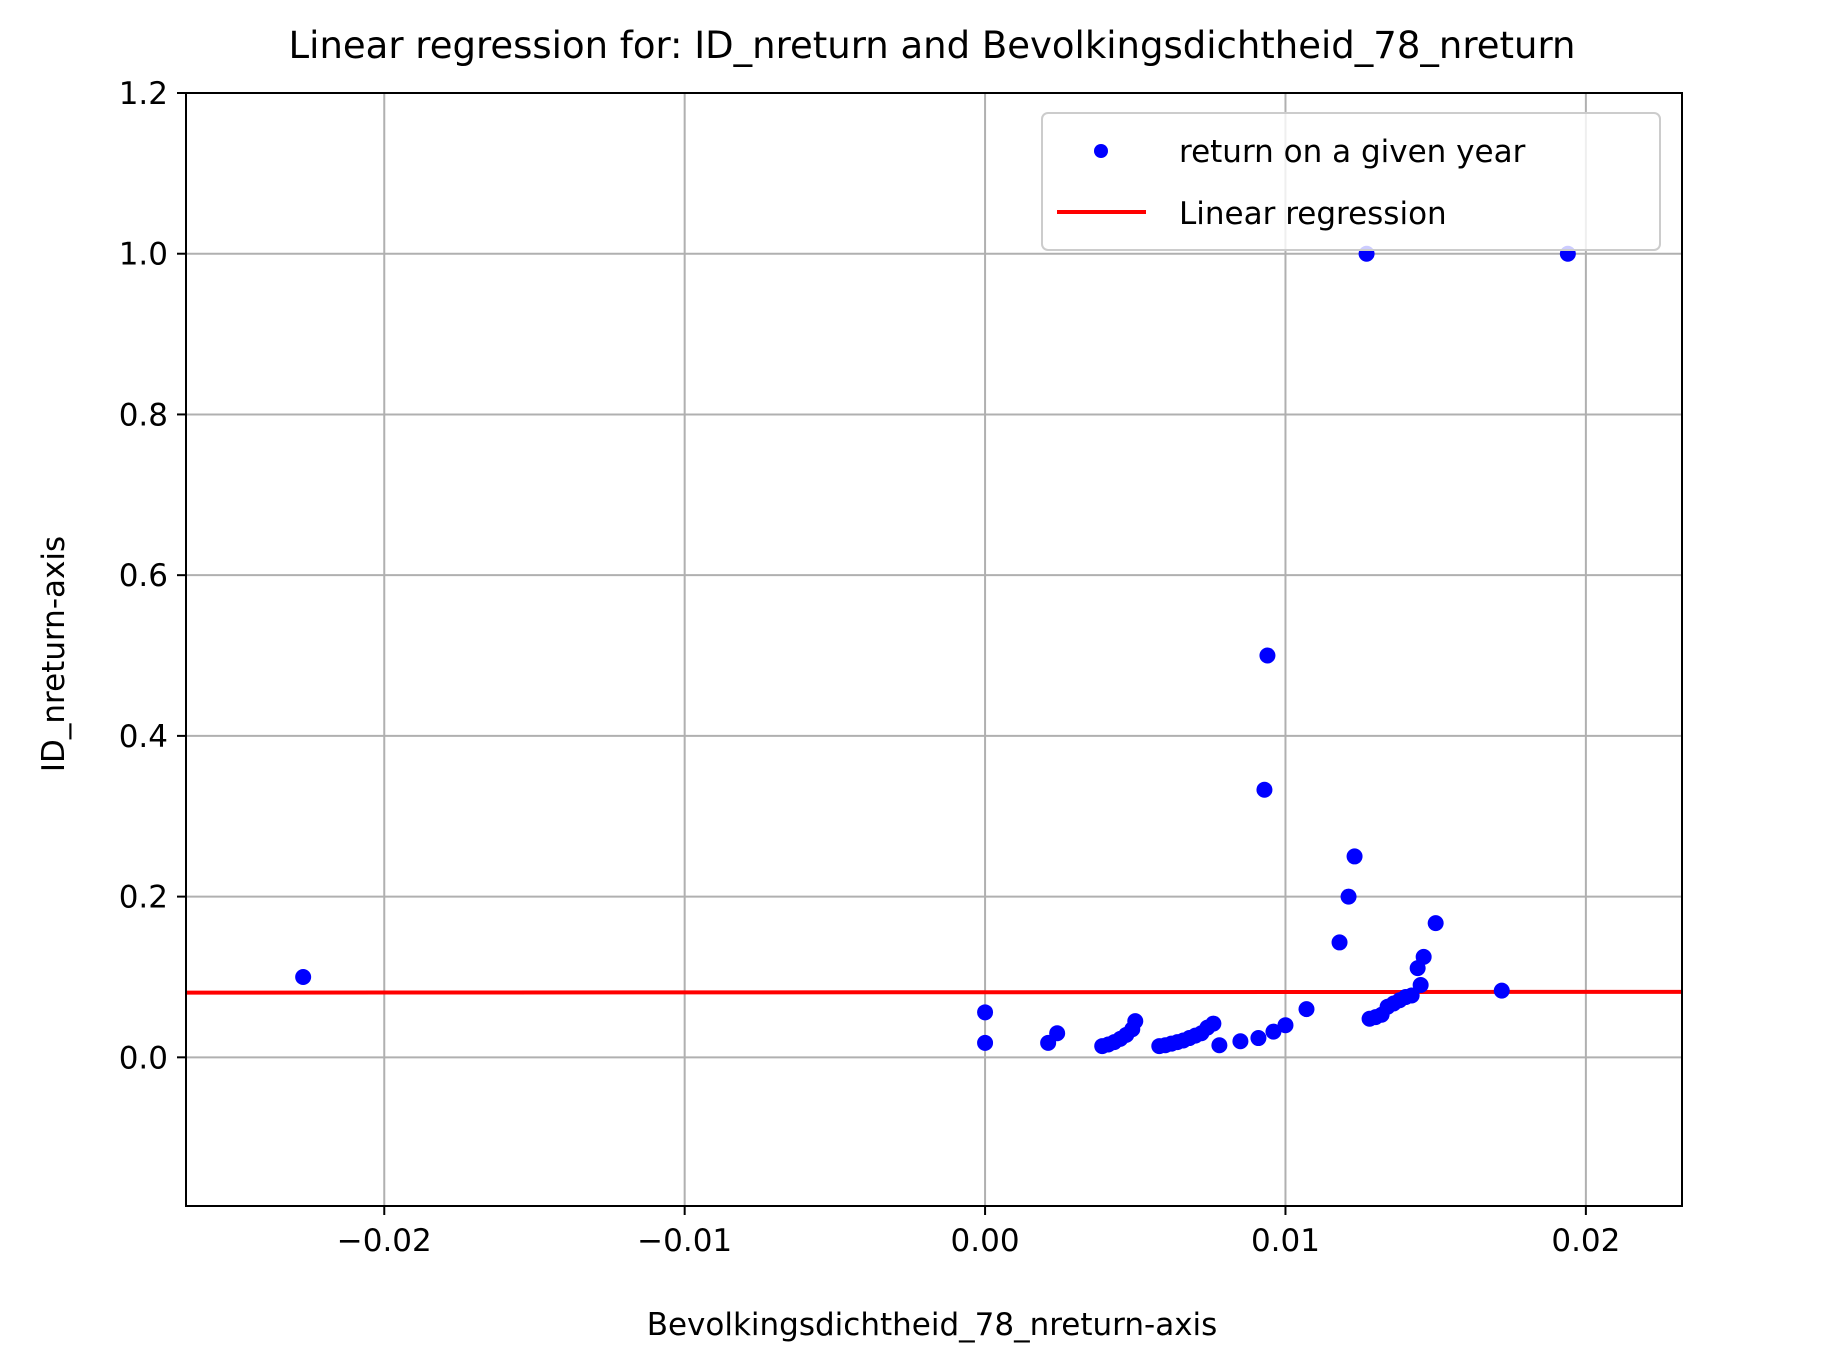  I want to click on x-tick-label: −0.01, so click(684, 1241).